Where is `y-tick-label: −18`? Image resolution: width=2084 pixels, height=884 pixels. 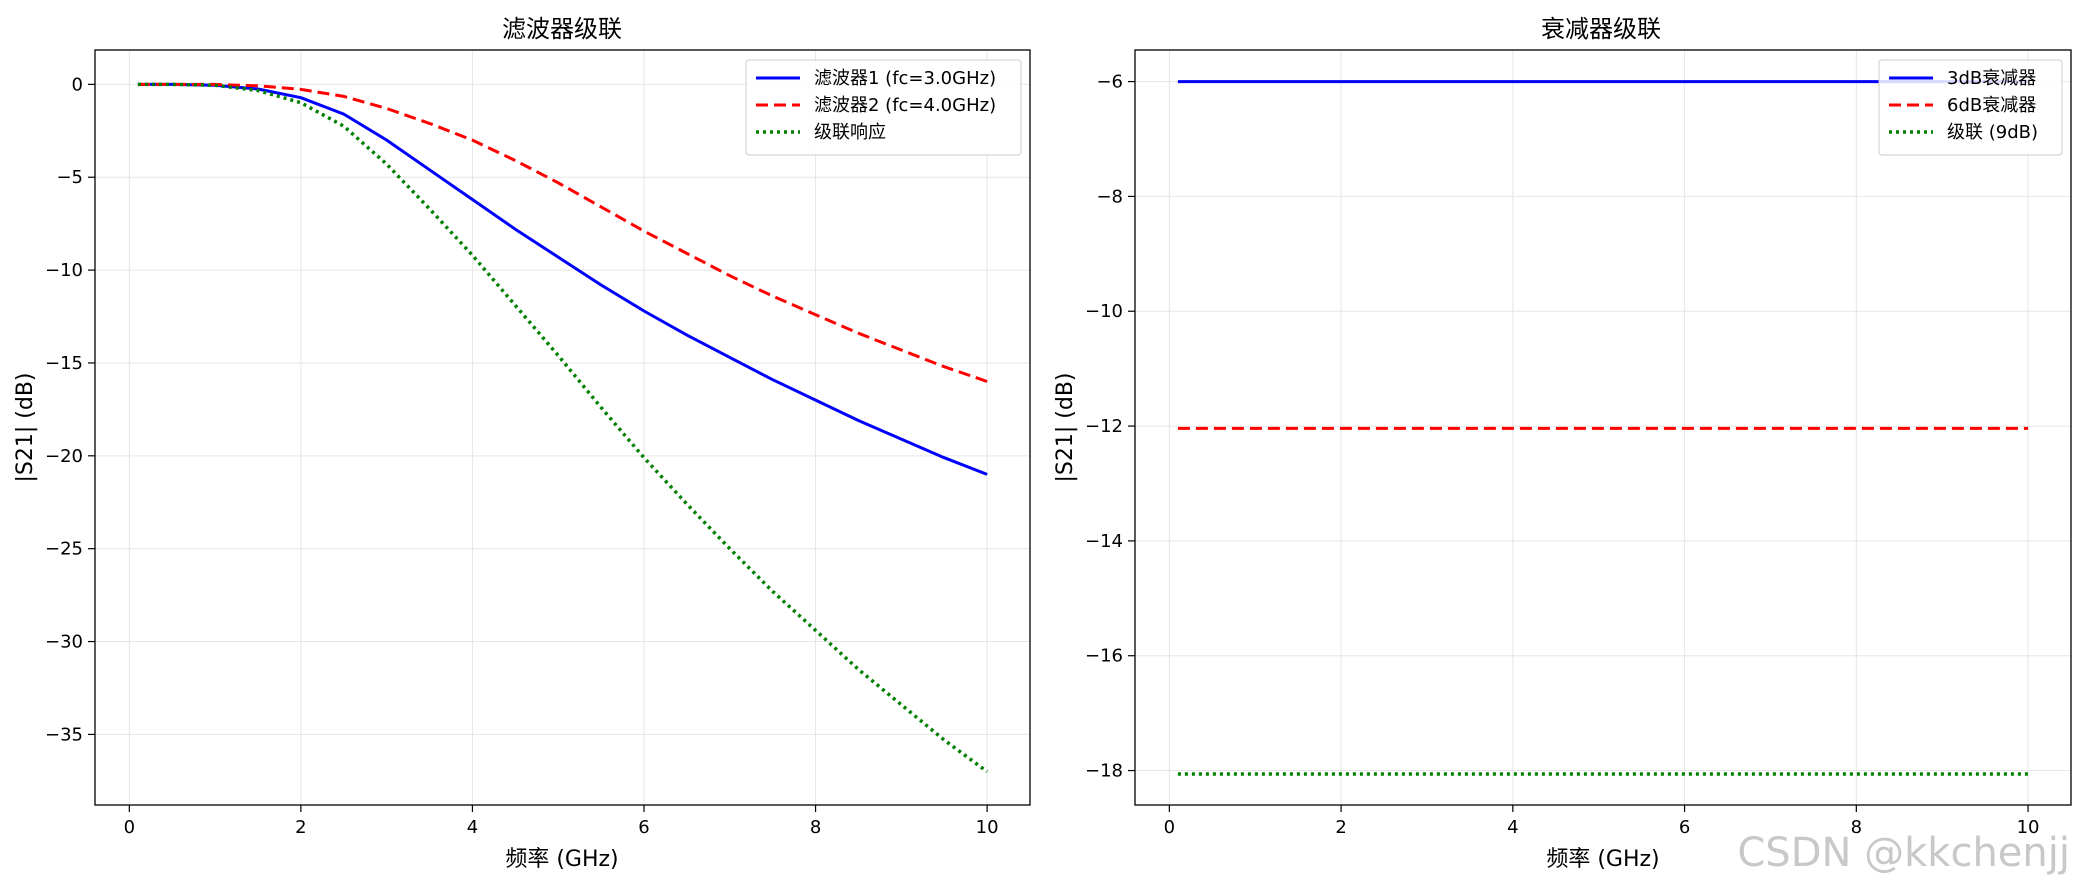 y-tick-label: −18 is located at coordinates (1104, 771).